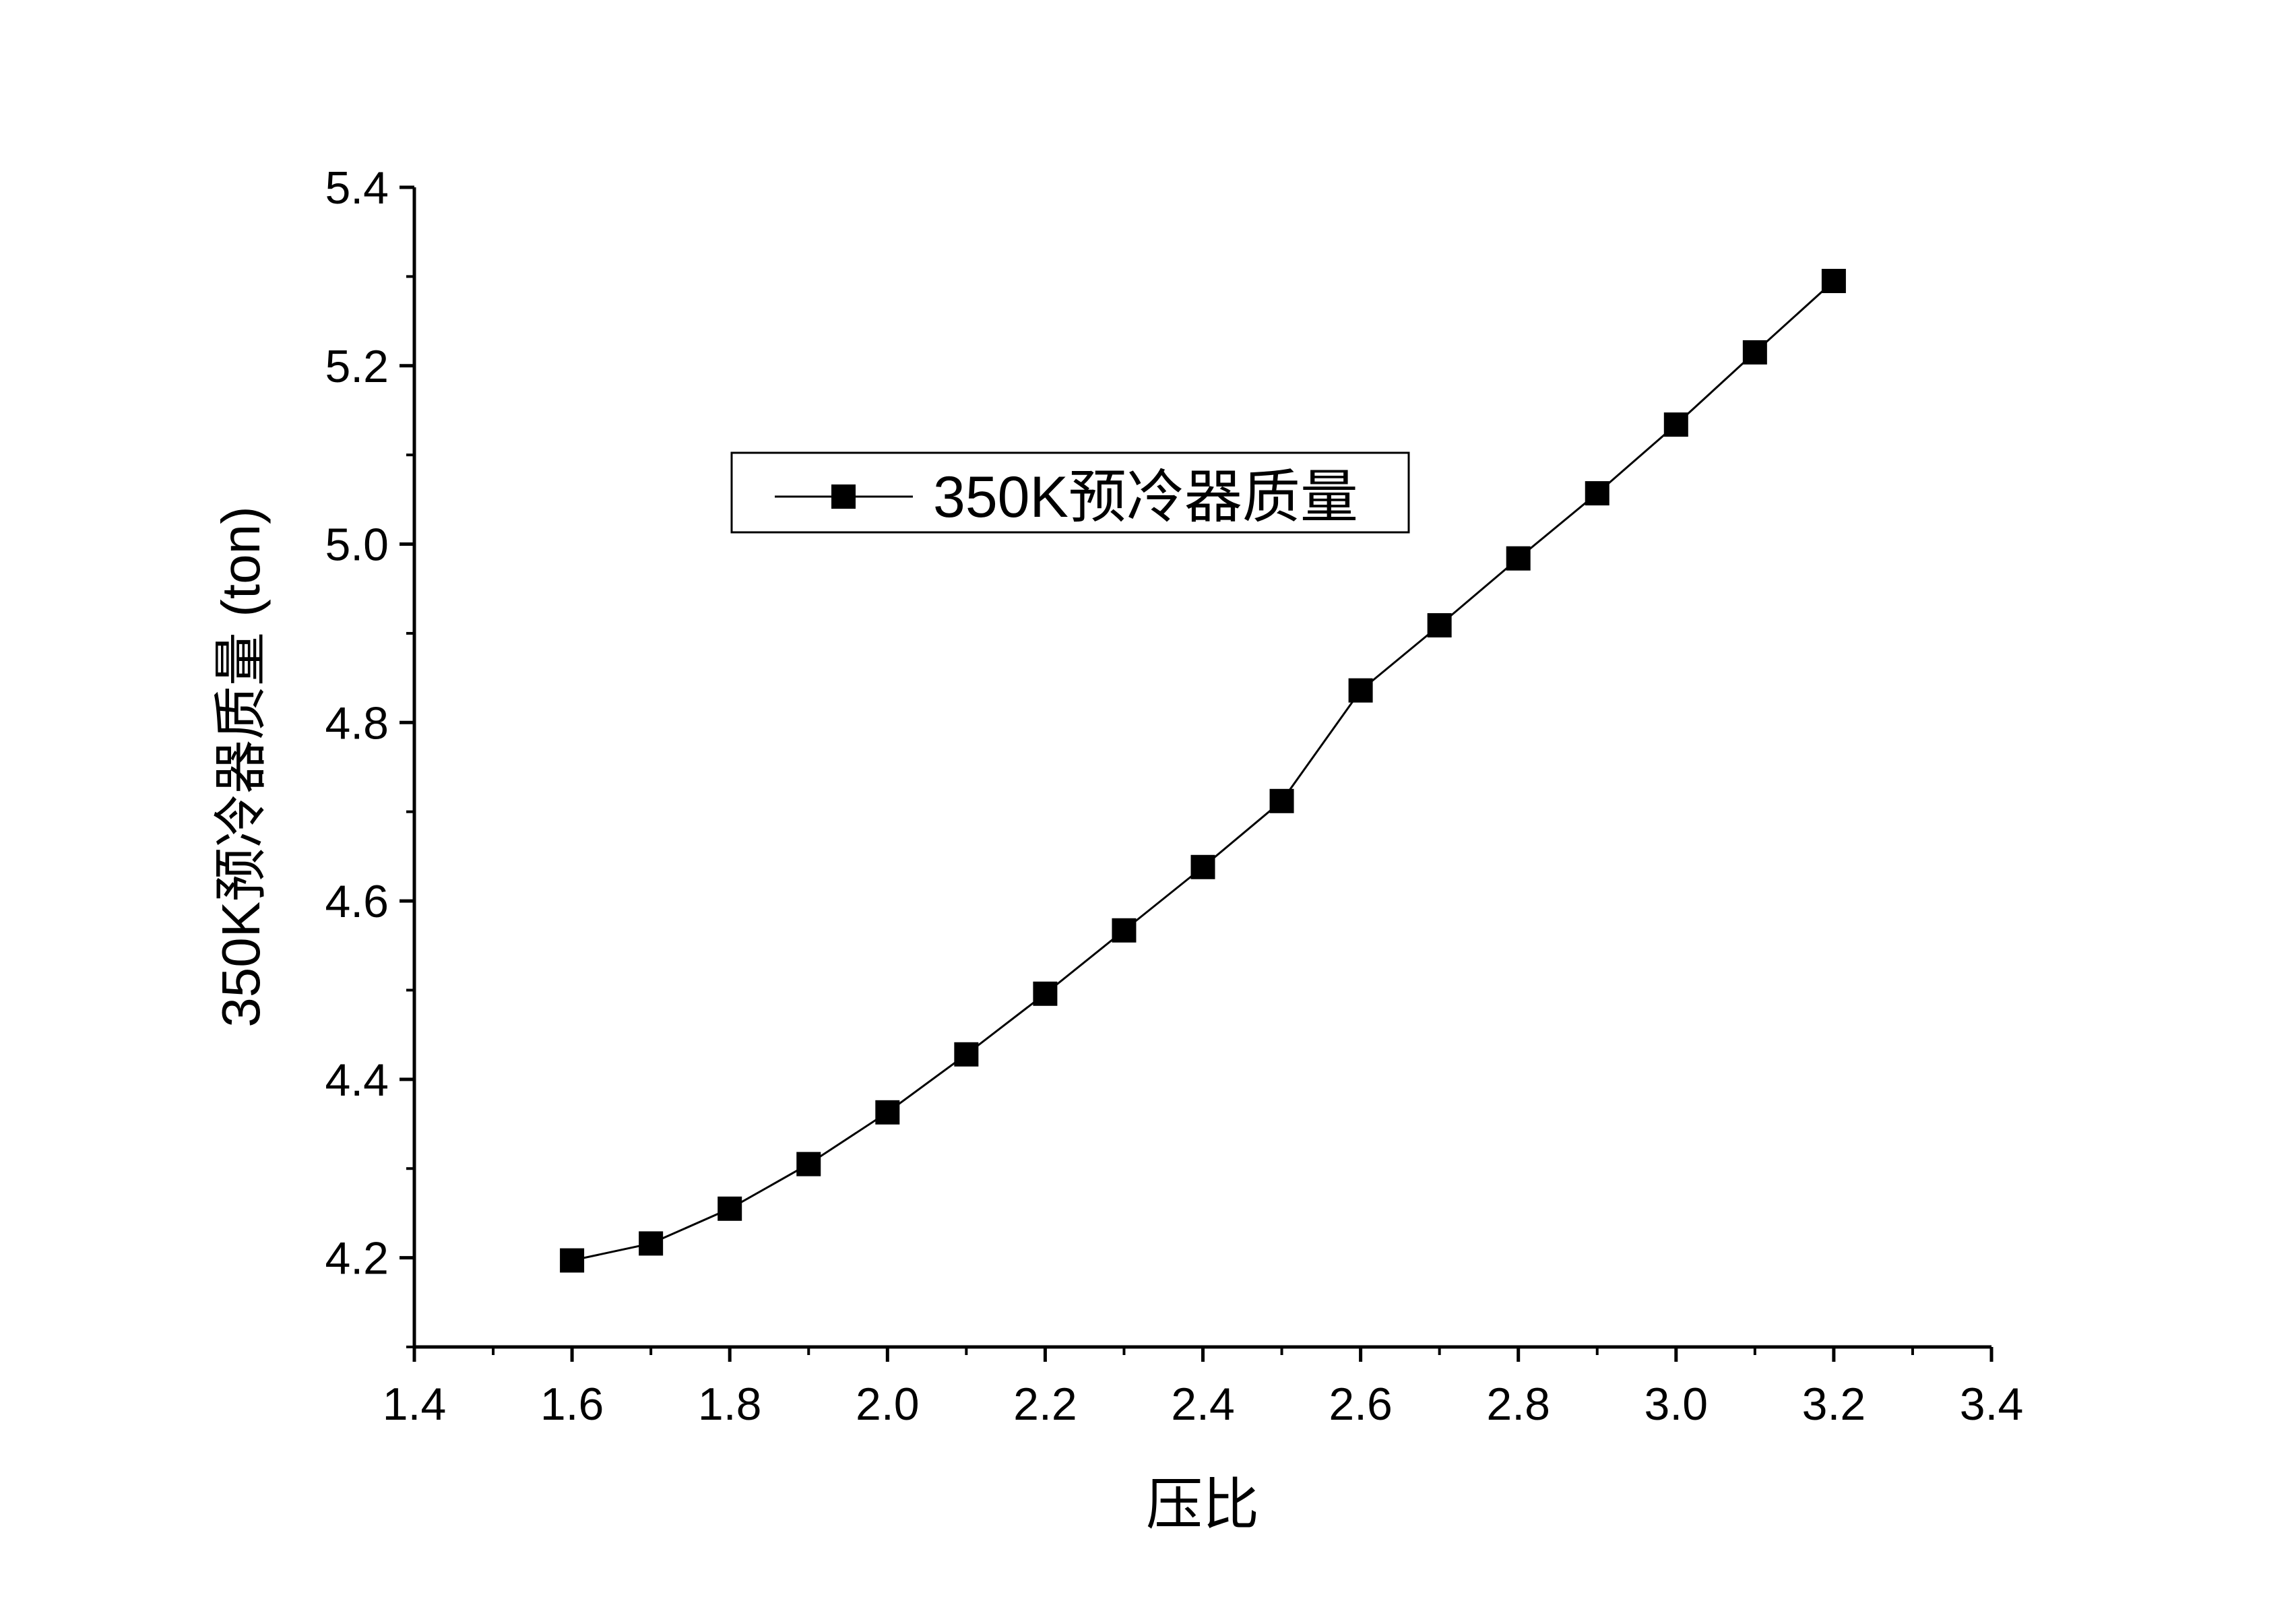 The width and height of the screenshot is (2296, 1603). Describe the element at coordinates (357, 545) in the screenshot. I see `y-tick-label: 5.0` at that location.